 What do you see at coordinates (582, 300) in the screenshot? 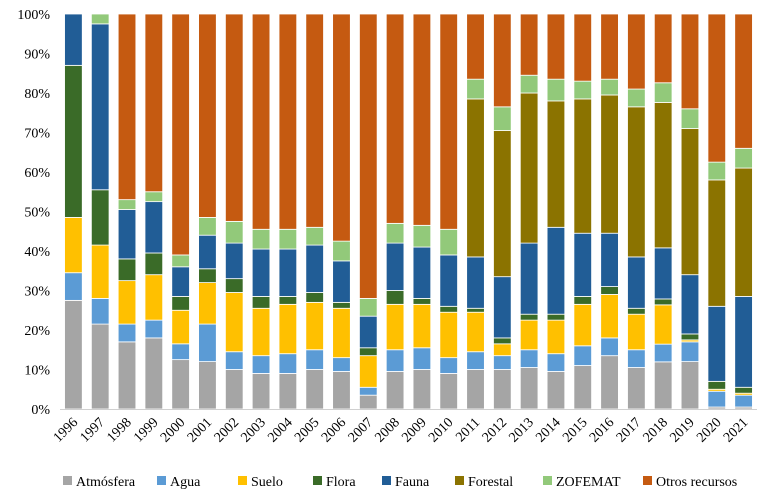
I see `bar-segment-2015-flora` at bounding box center [582, 300].